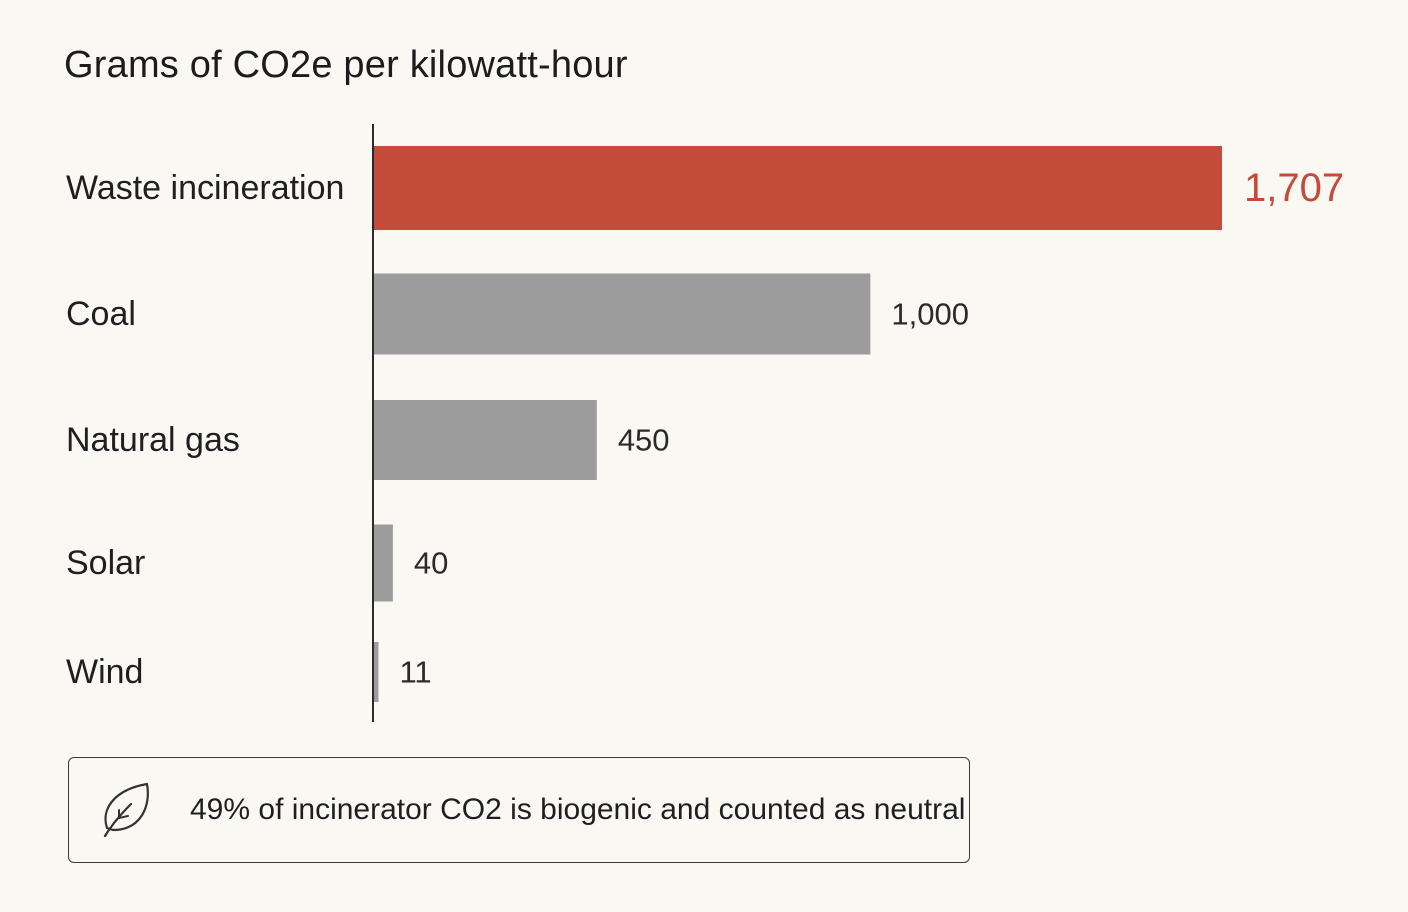  I want to click on value-label: 1,707, so click(1294, 188).